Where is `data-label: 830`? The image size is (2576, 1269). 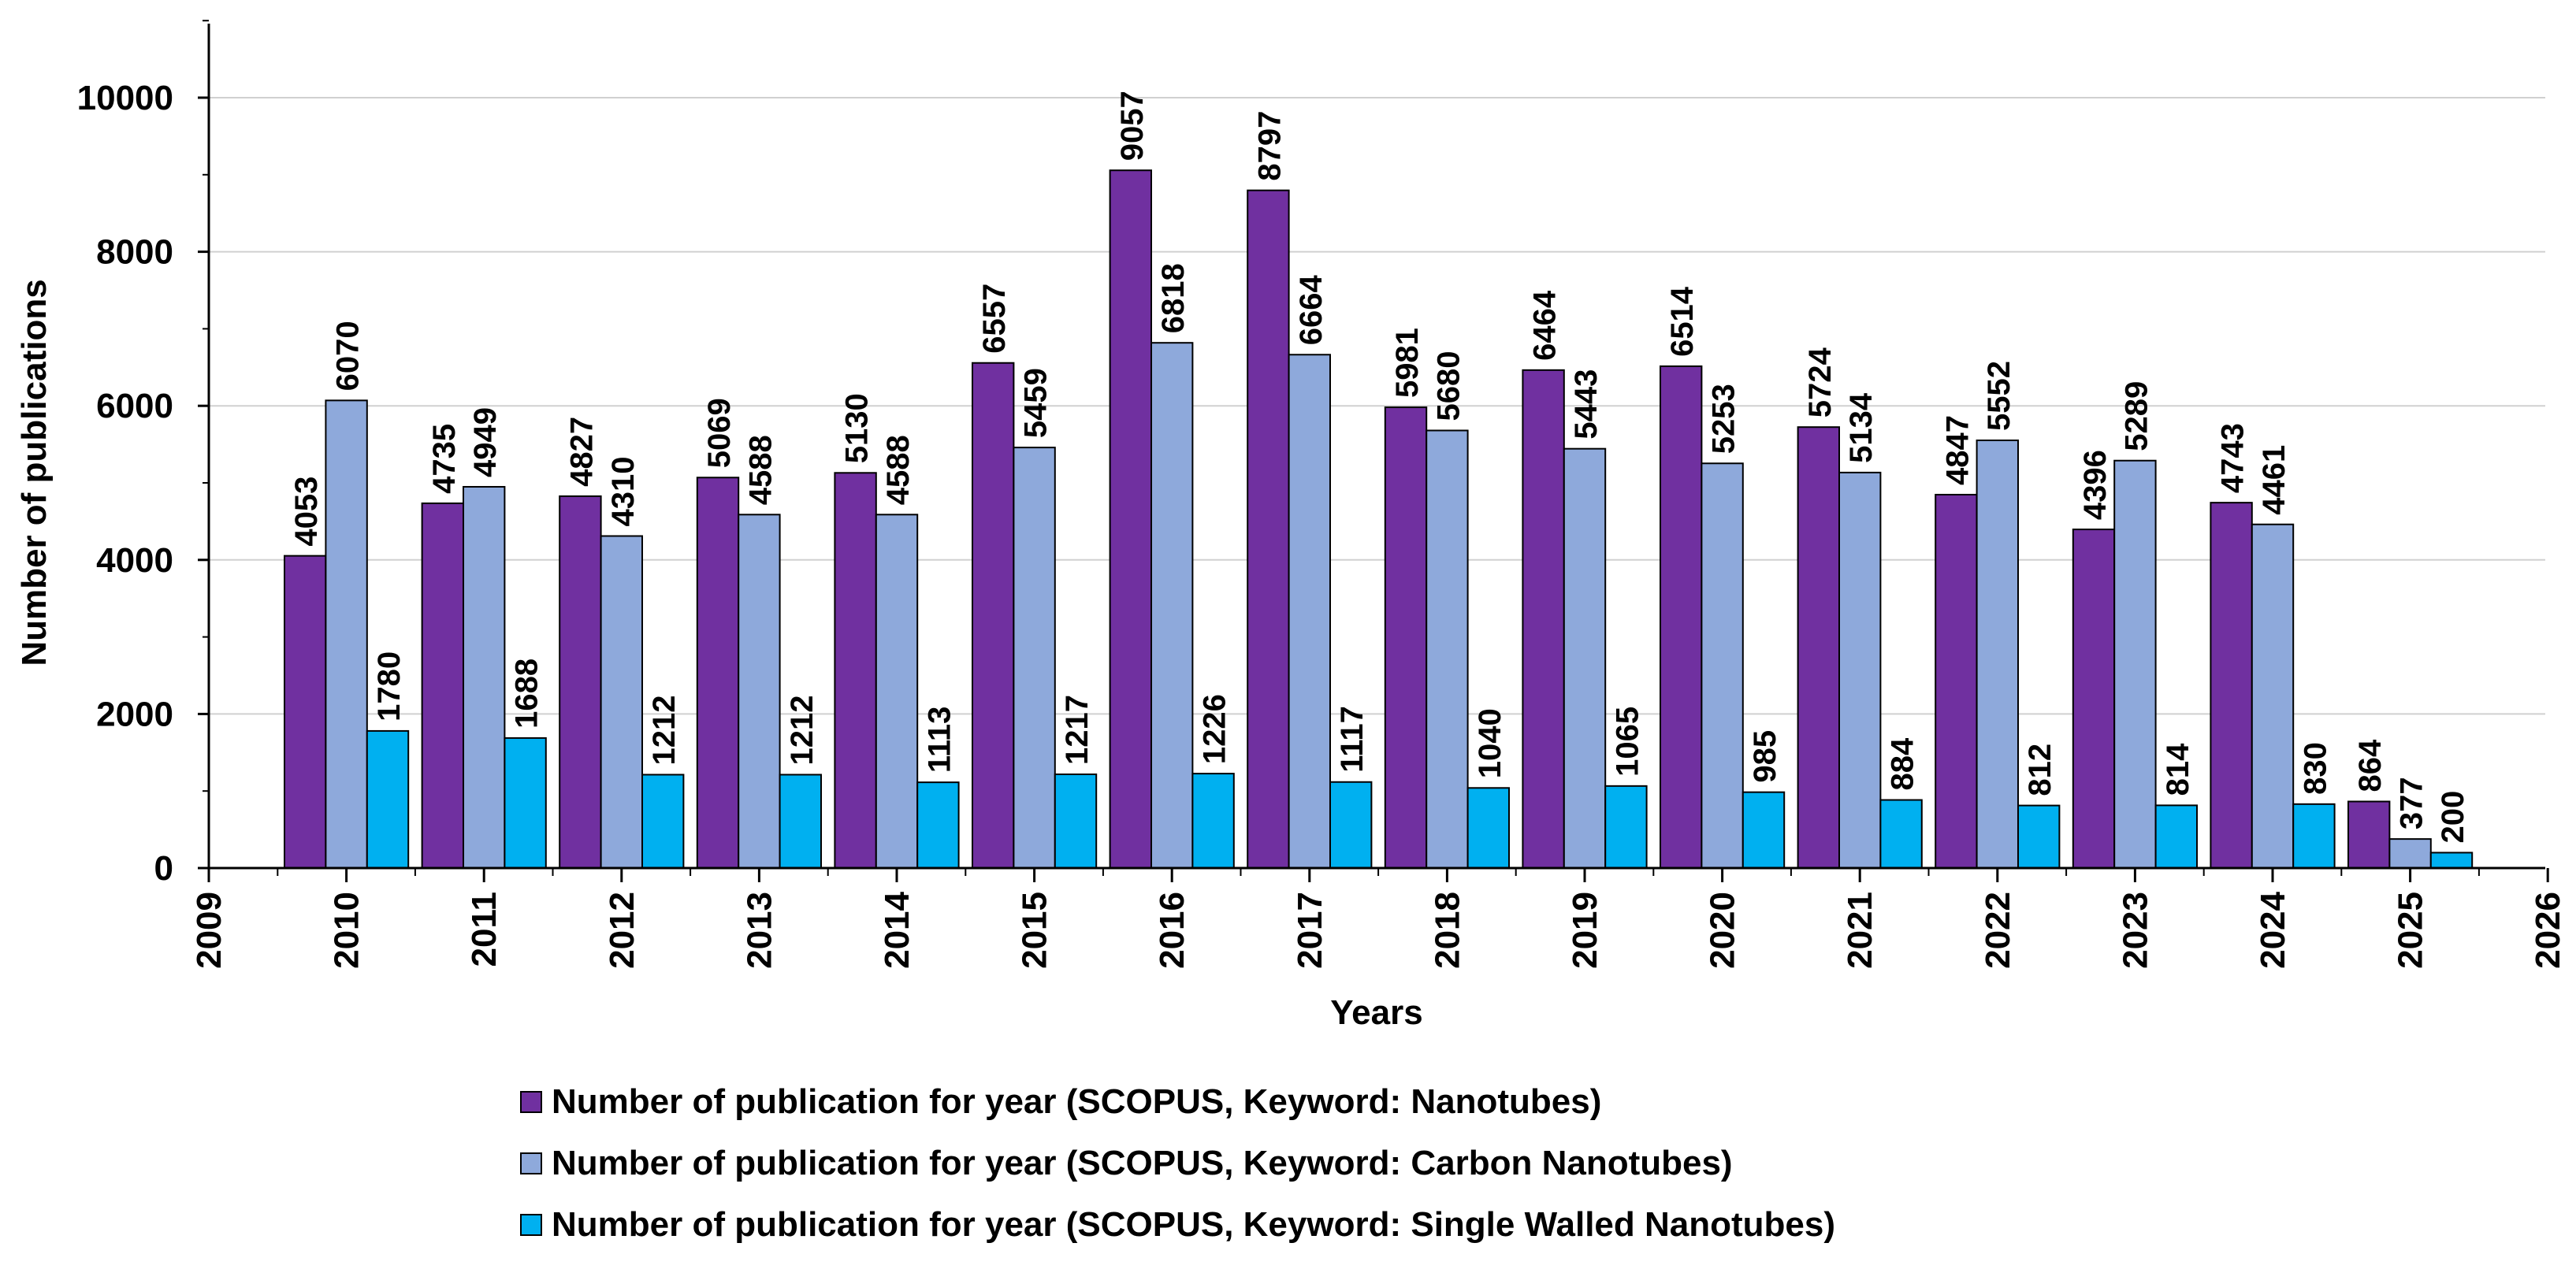 data-label: 830 is located at coordinates (2315, 768).